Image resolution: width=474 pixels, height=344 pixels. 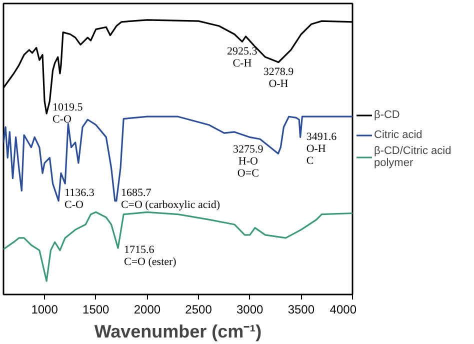 I want to click on x-tick-label: 1000, so click(x=44, y=309).